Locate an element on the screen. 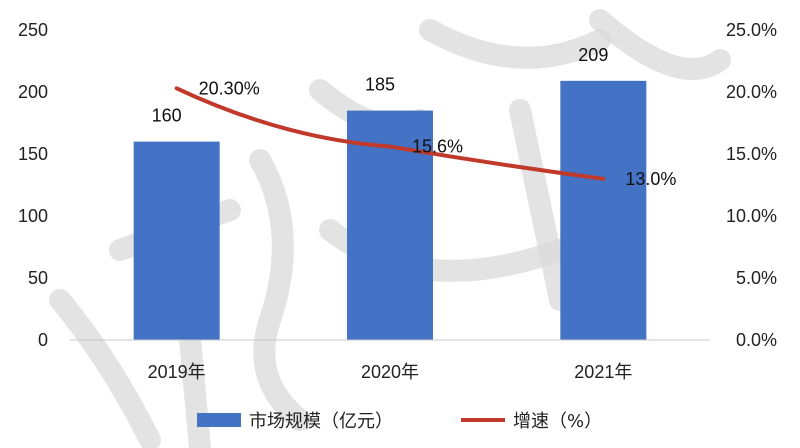  right-axis-tick-label: 5.0% is located at coordinates (756, 278).